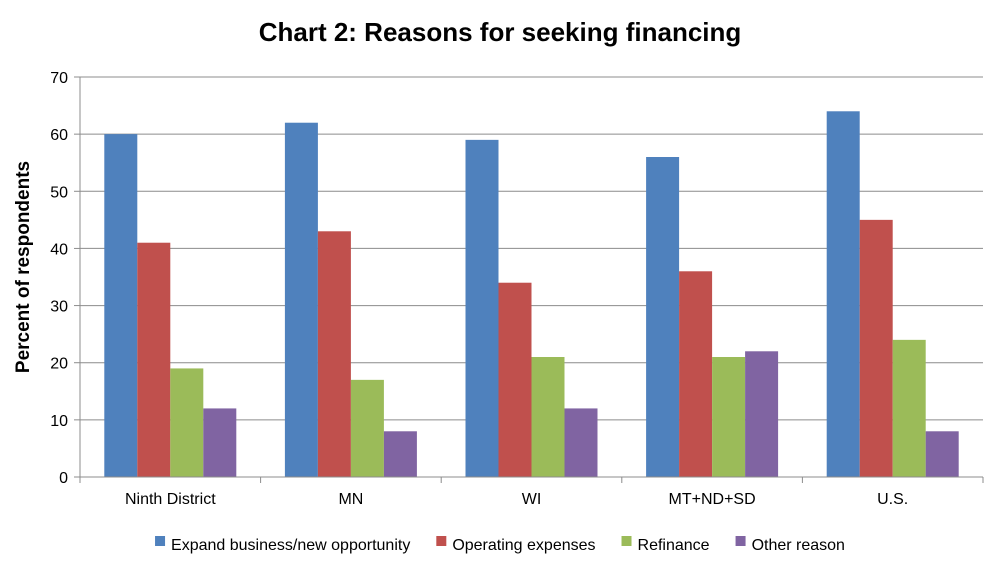  Describe the element at coordinates (59, 364) in the screenshot. I see `y-tick-label: 20` at that location.